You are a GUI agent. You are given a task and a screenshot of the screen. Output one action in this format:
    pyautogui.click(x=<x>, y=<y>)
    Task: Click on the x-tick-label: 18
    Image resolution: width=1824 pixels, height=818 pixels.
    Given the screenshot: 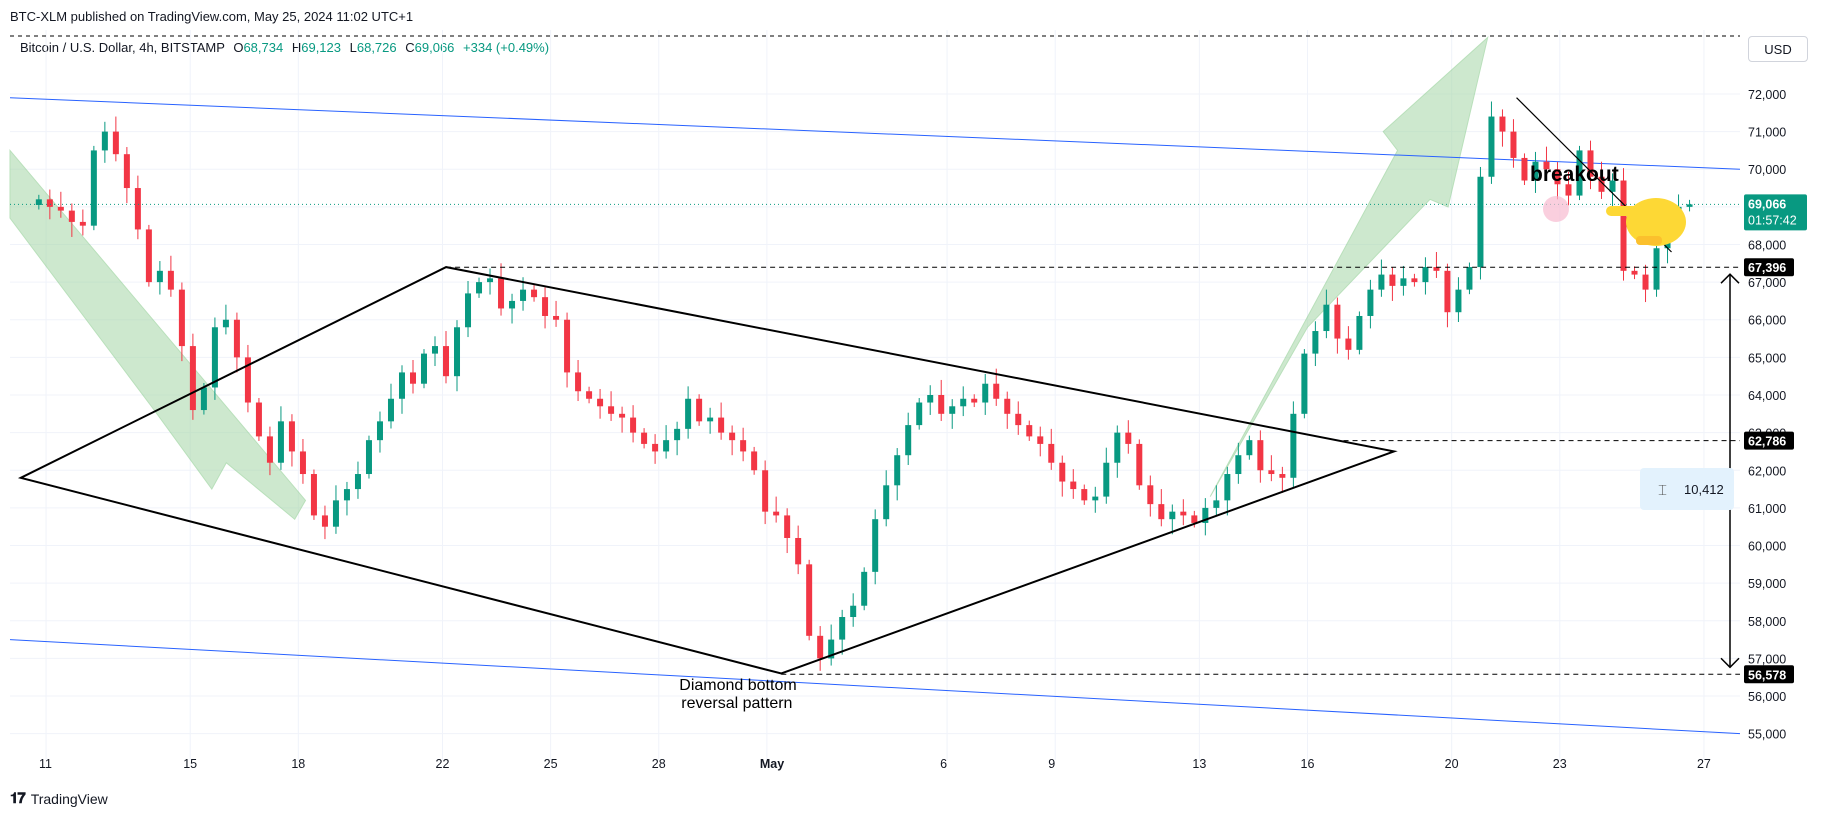 What is the action you would take?
    pyautogui.click(x=298, y=764)
    